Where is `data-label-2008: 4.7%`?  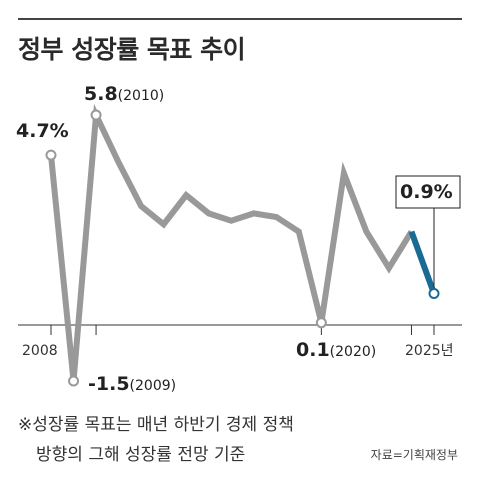 data-label-2008: 4.7% is located at coordinates (42, 131).